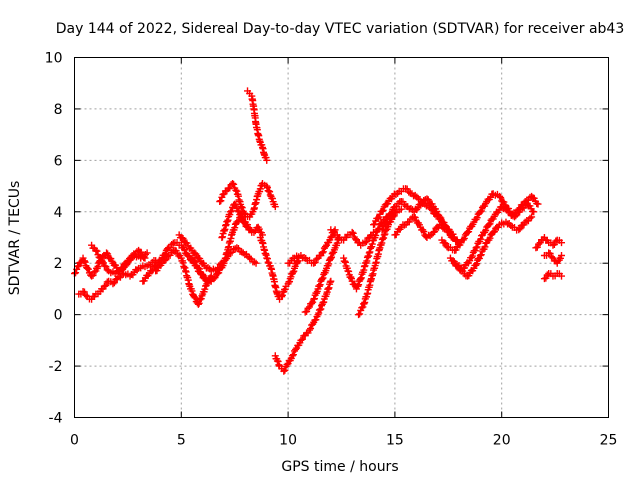 The width and height of the screenshot is (640, 480). I want to click on x-tick-label: 15, so click(395, 441).